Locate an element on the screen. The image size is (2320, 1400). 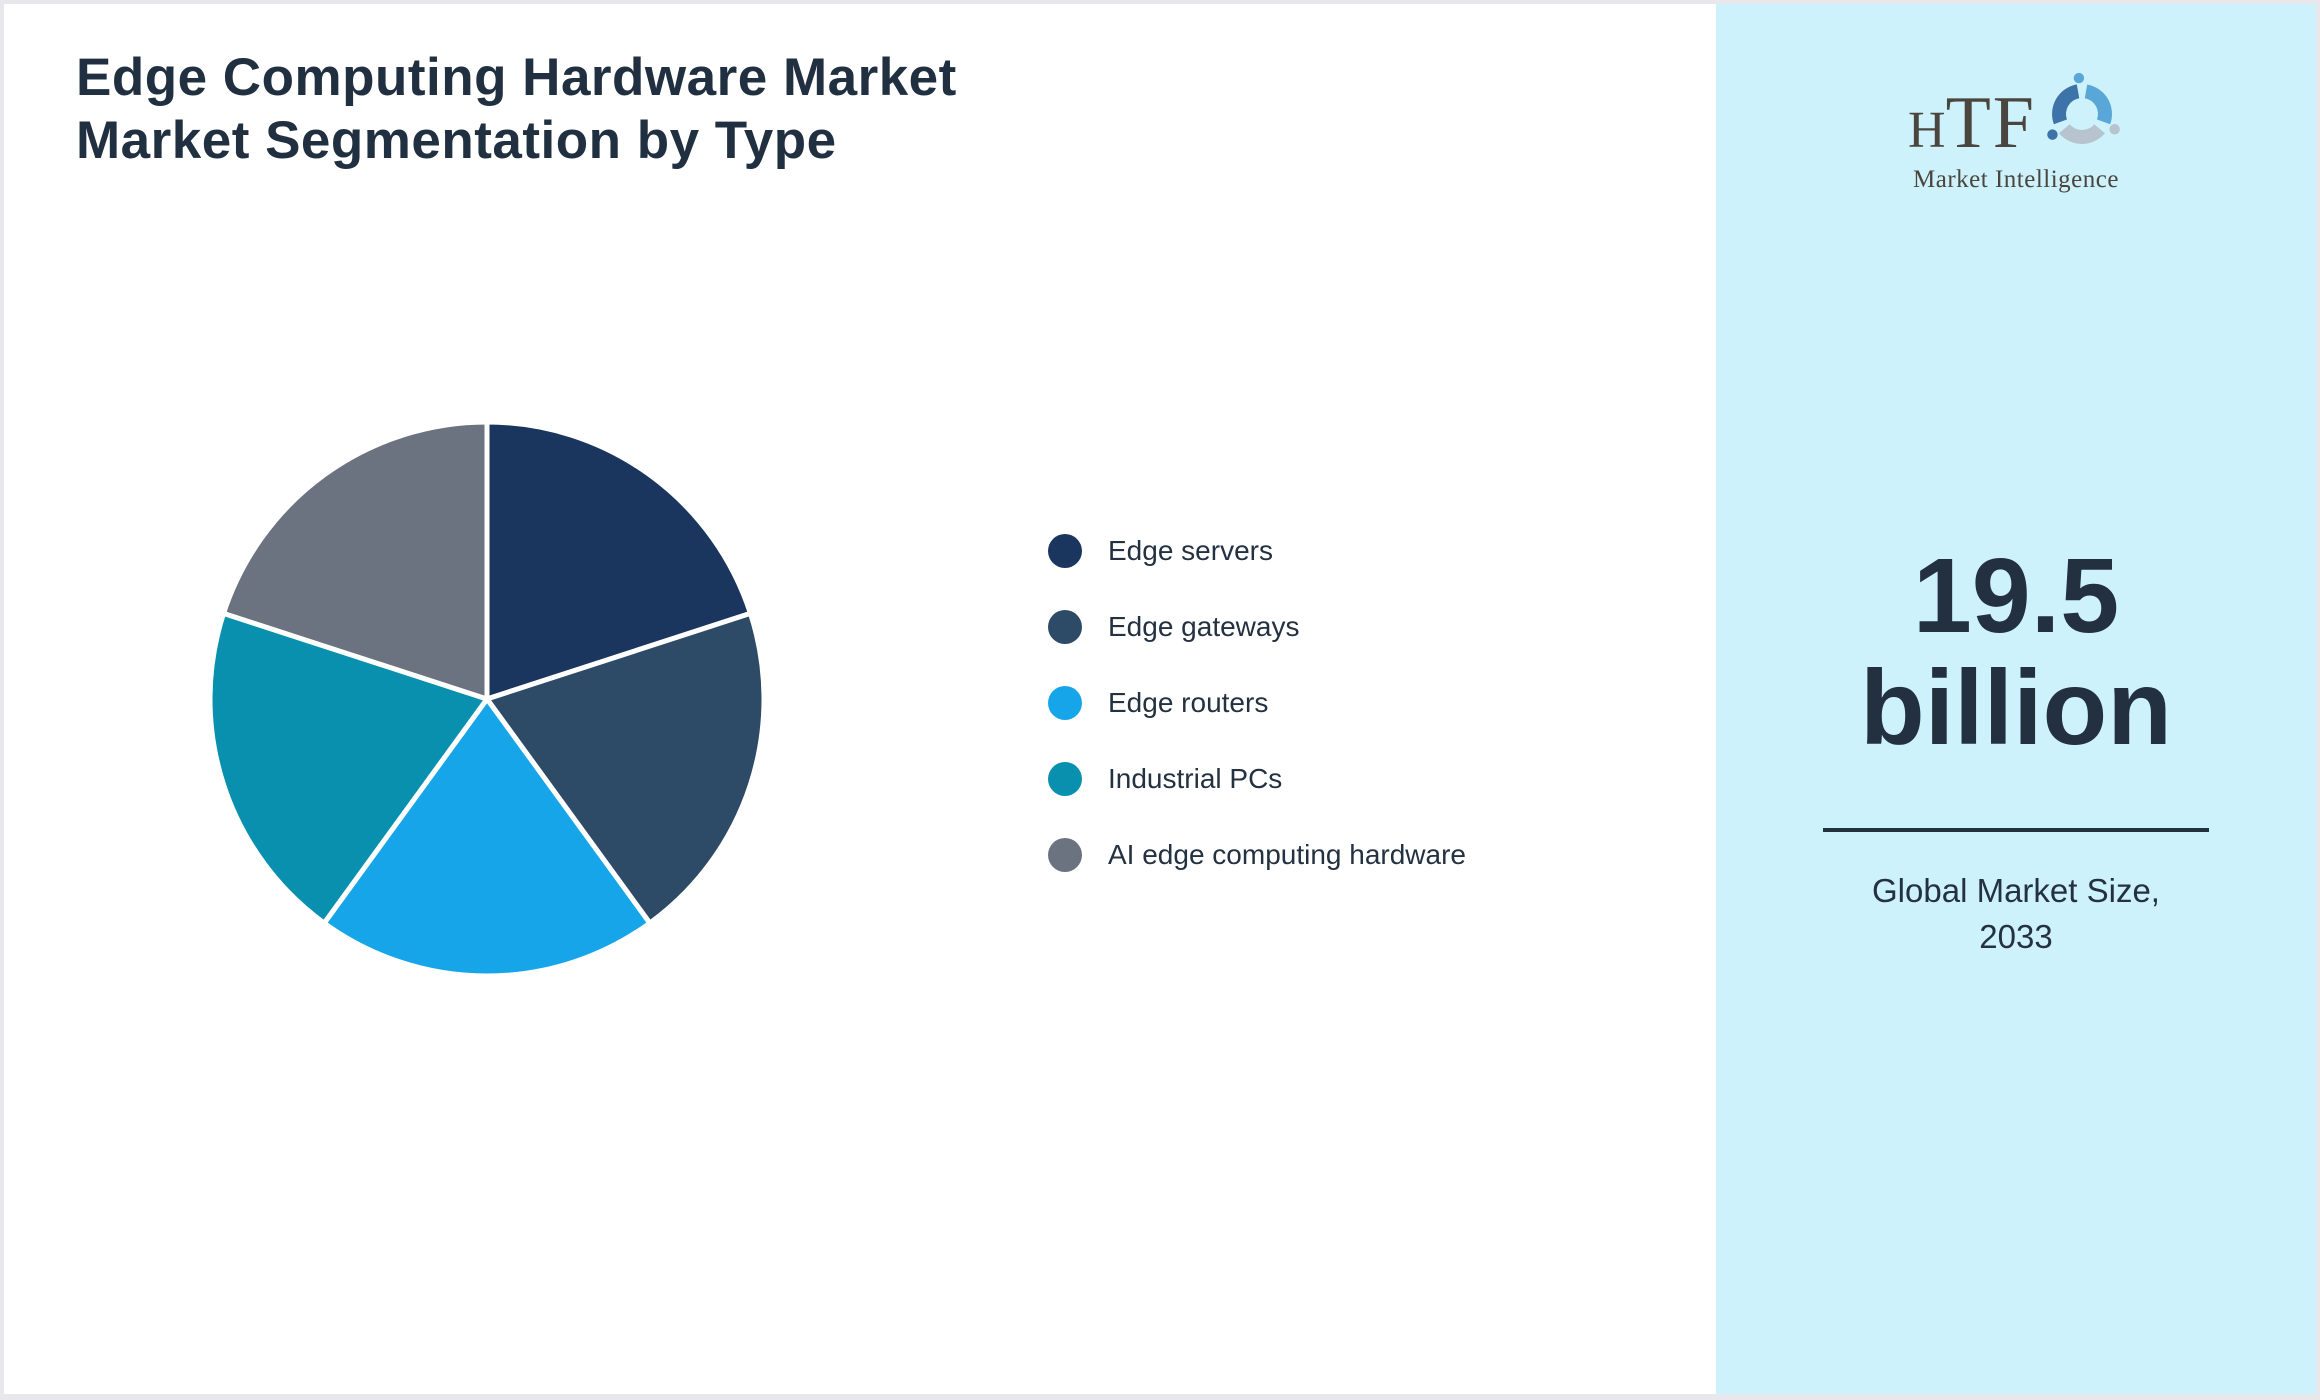
logo-text-h: H is located at coordinates (1927, 130).